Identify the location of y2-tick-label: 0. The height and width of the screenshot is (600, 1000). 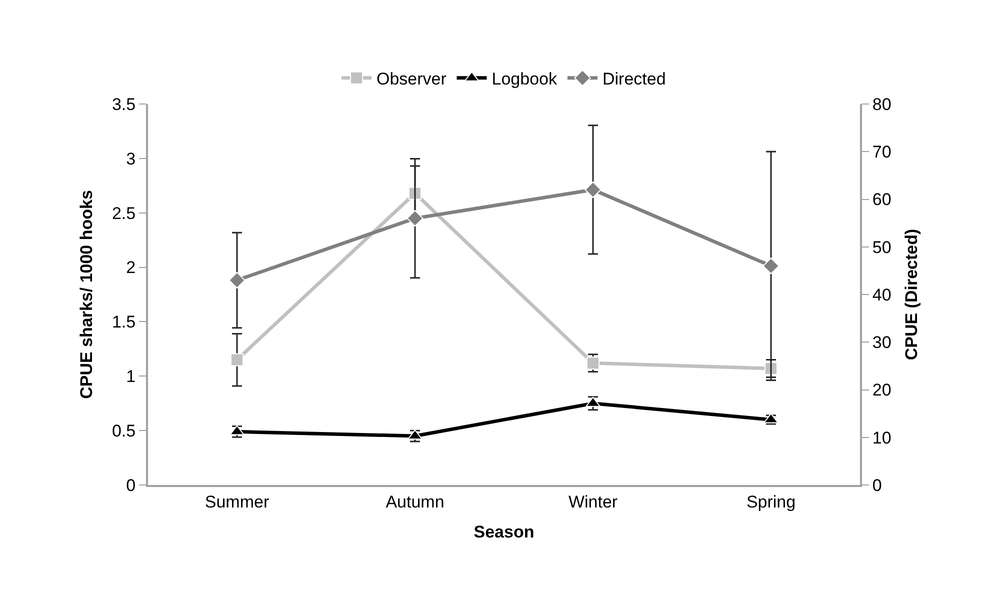
(877, 485).